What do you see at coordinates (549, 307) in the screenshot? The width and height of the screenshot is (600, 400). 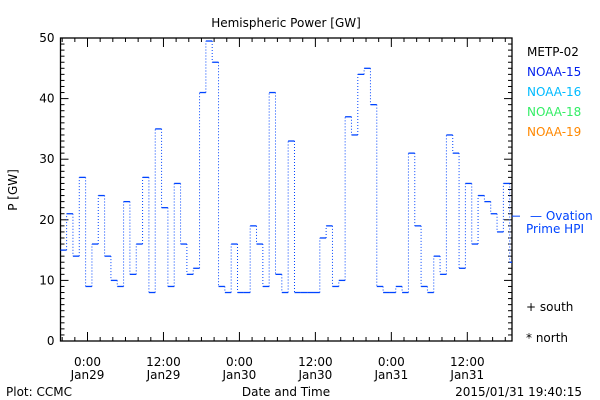 I see `marker-south-label: + south` at bounding box center [549, 307].